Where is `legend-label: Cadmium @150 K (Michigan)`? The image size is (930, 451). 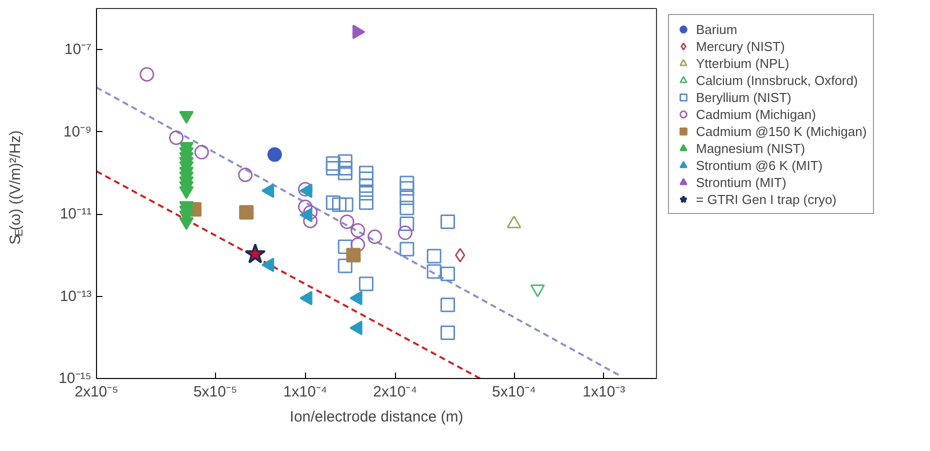 legend-label: Cadmium @150 K (Michigan) is located at coordinates (781, 131).